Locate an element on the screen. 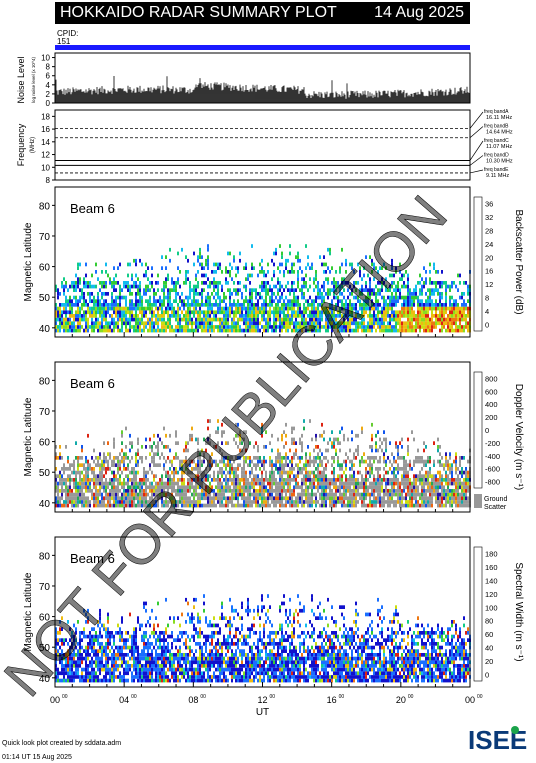  colorbar-tick-label: 600 is located at coordinates (491, 391).